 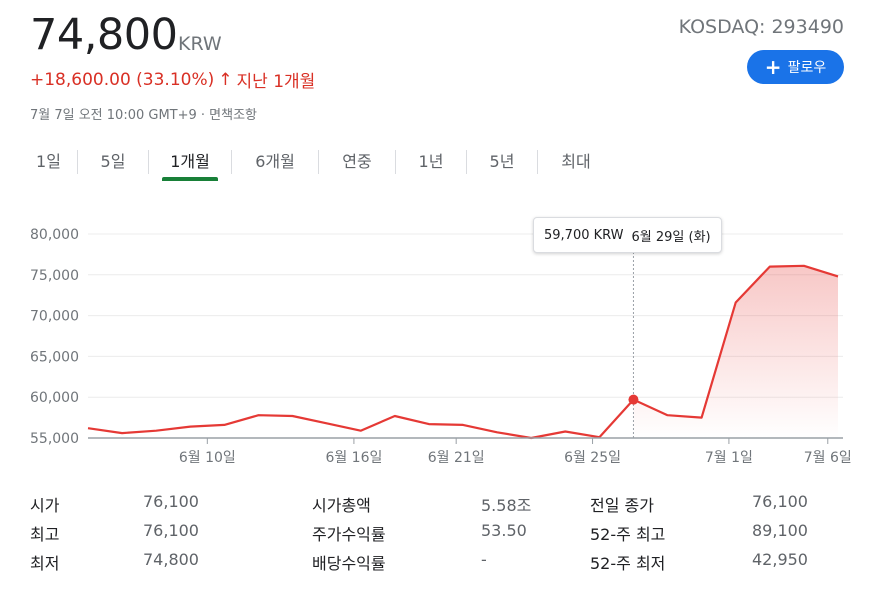 What do you see at coordinates (671, 237) in the screenshot?
I see `tooltip-date: 6월 29일 (화)` at bounding box center [671, 237].